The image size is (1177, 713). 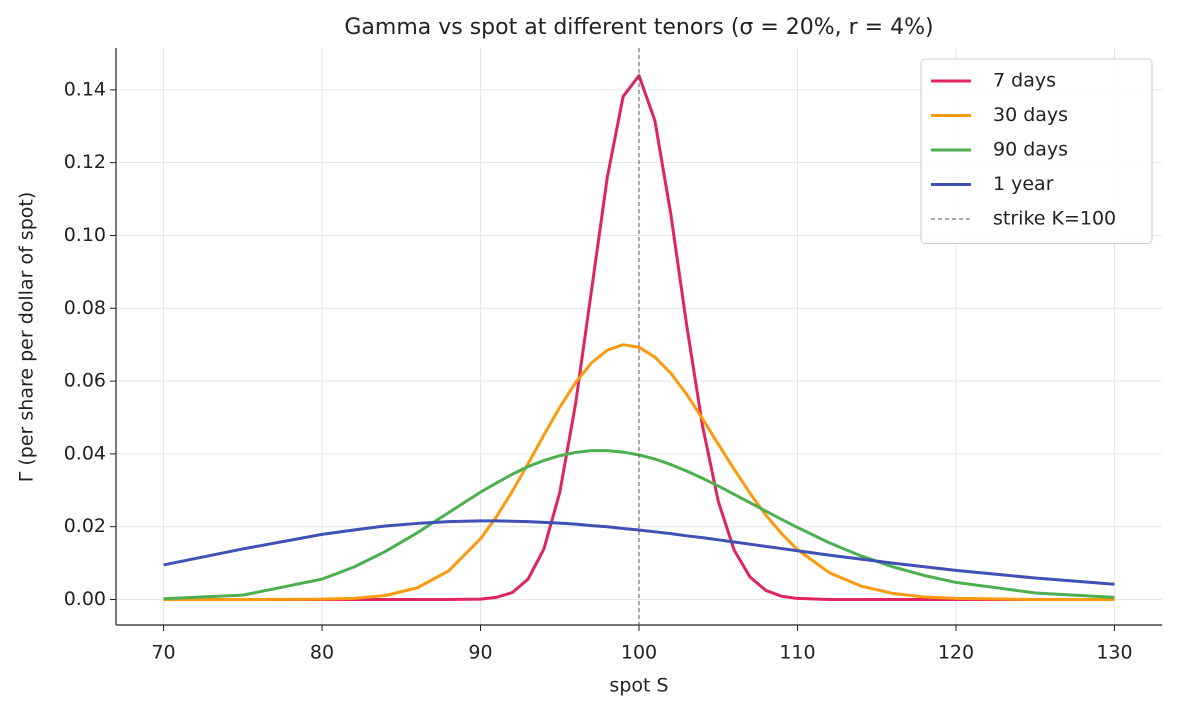 I want to click on y-tick-label: 0.00, so click(x=85, y=599).